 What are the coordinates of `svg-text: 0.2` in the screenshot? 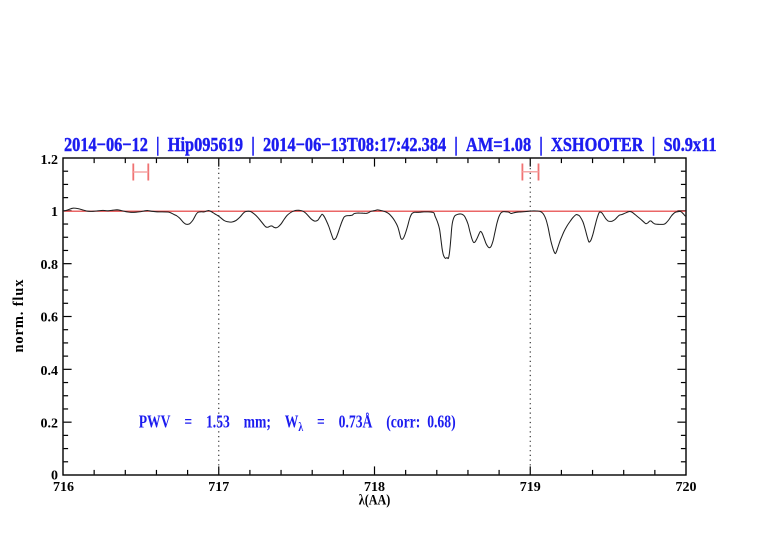 It's located at (50, 424).